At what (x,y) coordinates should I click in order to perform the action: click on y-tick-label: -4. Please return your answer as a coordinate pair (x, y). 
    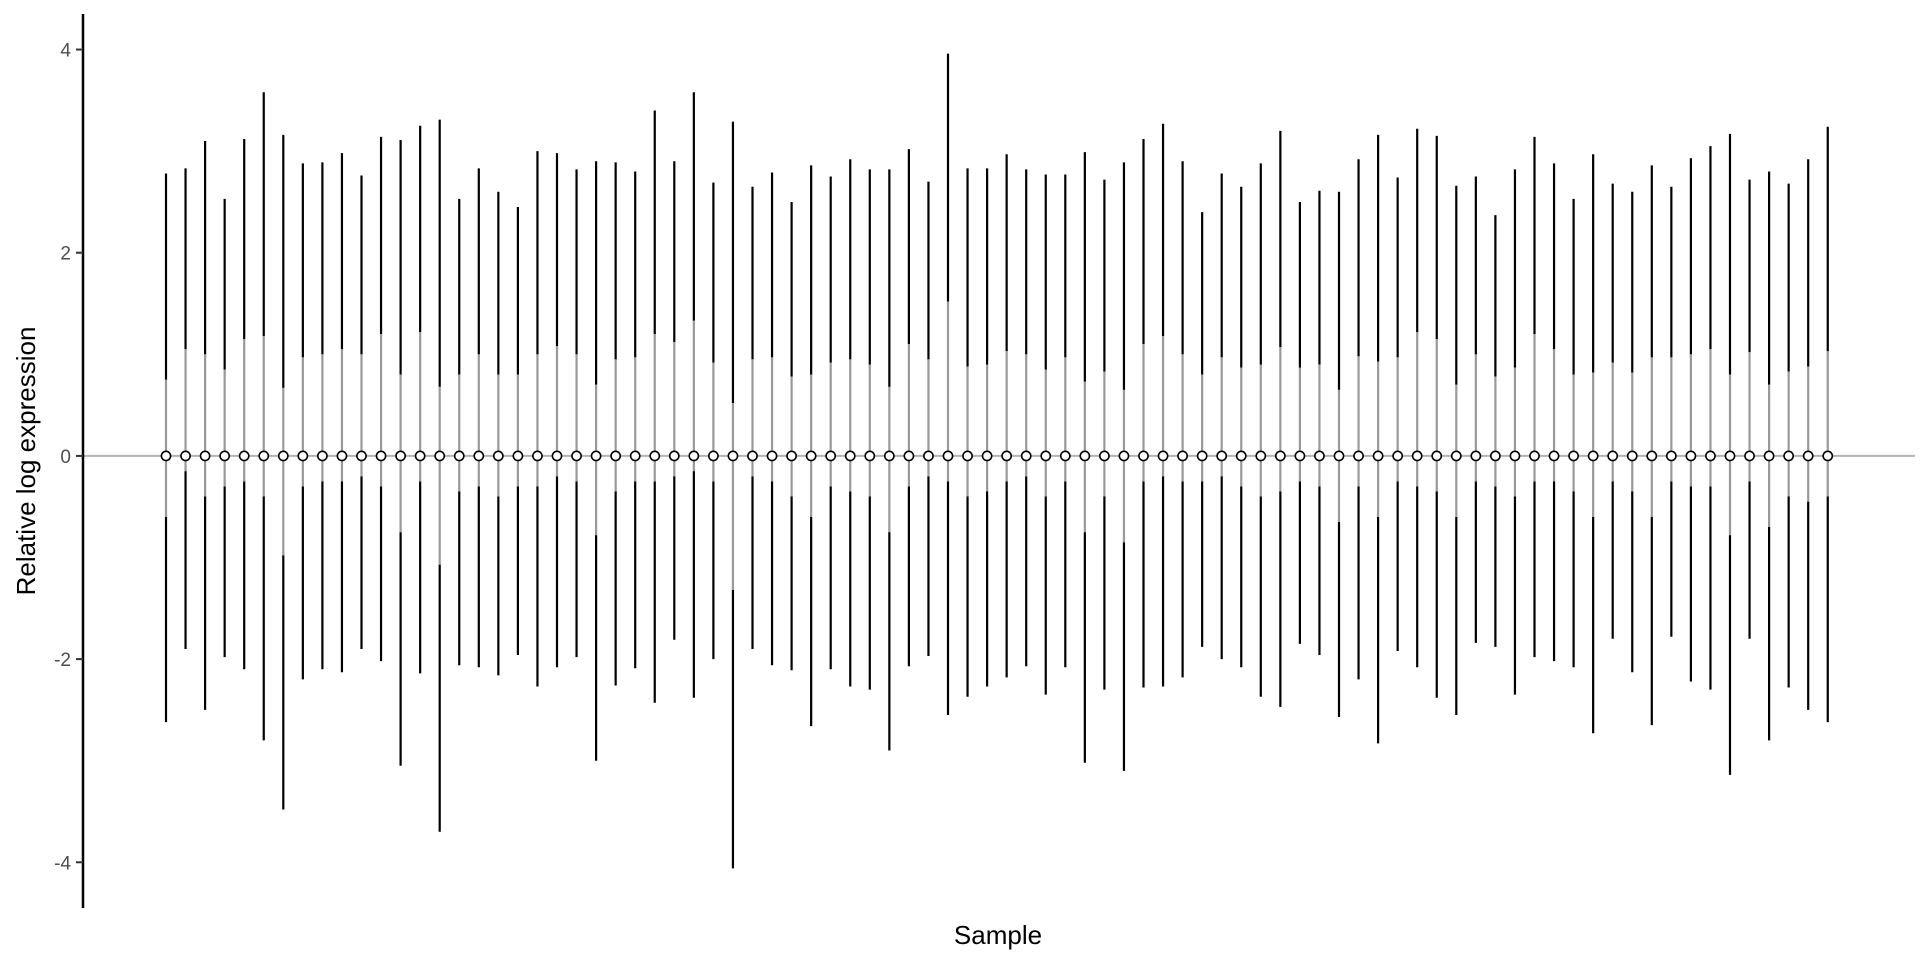
    Looking at the image, I should click on (62, 863).